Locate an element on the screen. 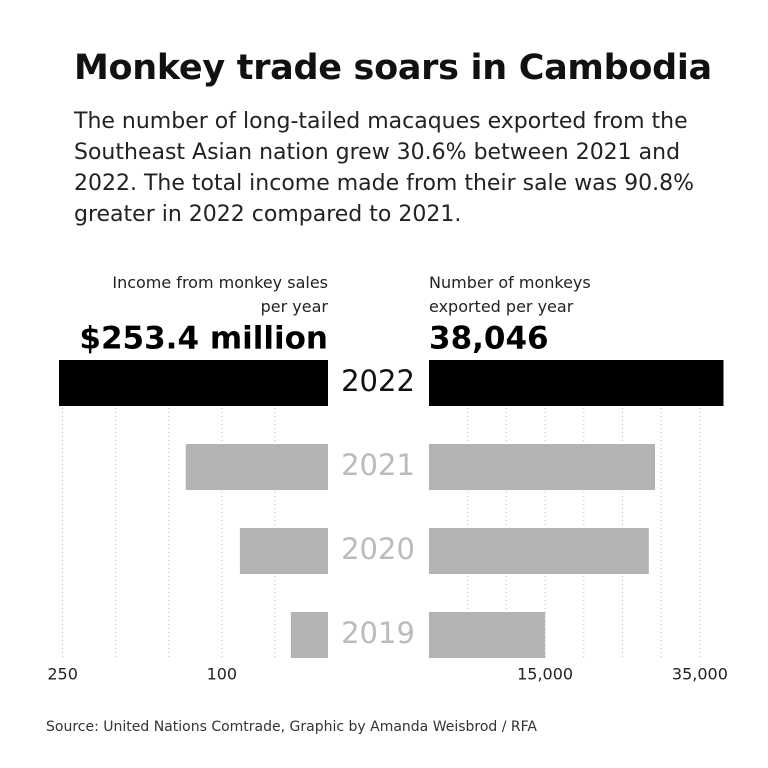  category-label: 2020 is located at coordinates (378, 549).